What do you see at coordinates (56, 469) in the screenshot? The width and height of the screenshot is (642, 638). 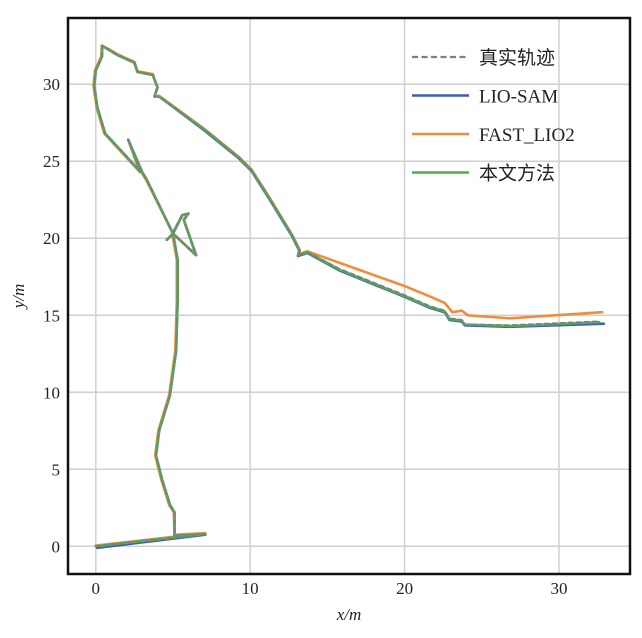 I see `y-tick-label: 5` at bounding box center [56, 469].